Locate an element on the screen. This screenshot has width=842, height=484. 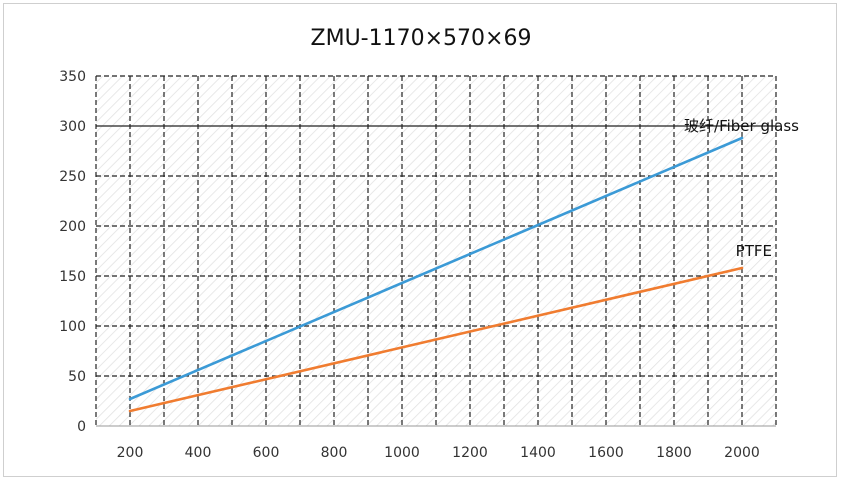
y-tick-label: 50 is located at coordinates (77, 377).